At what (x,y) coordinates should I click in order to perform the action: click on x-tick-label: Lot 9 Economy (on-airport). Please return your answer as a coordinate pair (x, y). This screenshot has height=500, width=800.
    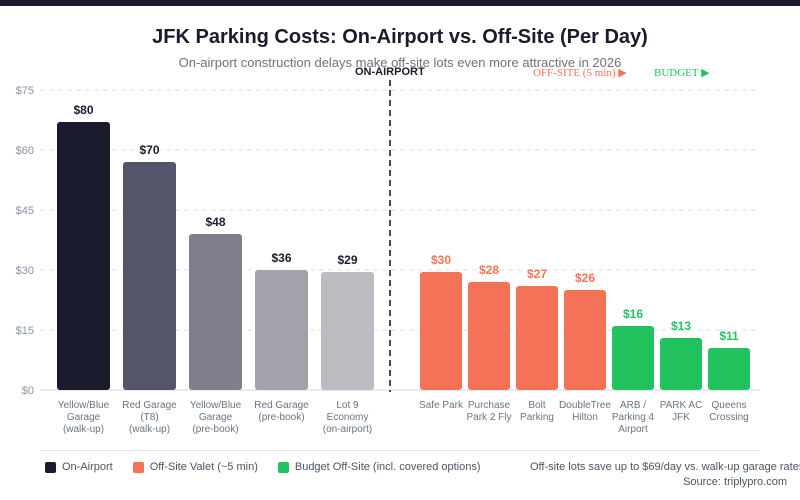
    Looking at the image, I should click on (347, 417).